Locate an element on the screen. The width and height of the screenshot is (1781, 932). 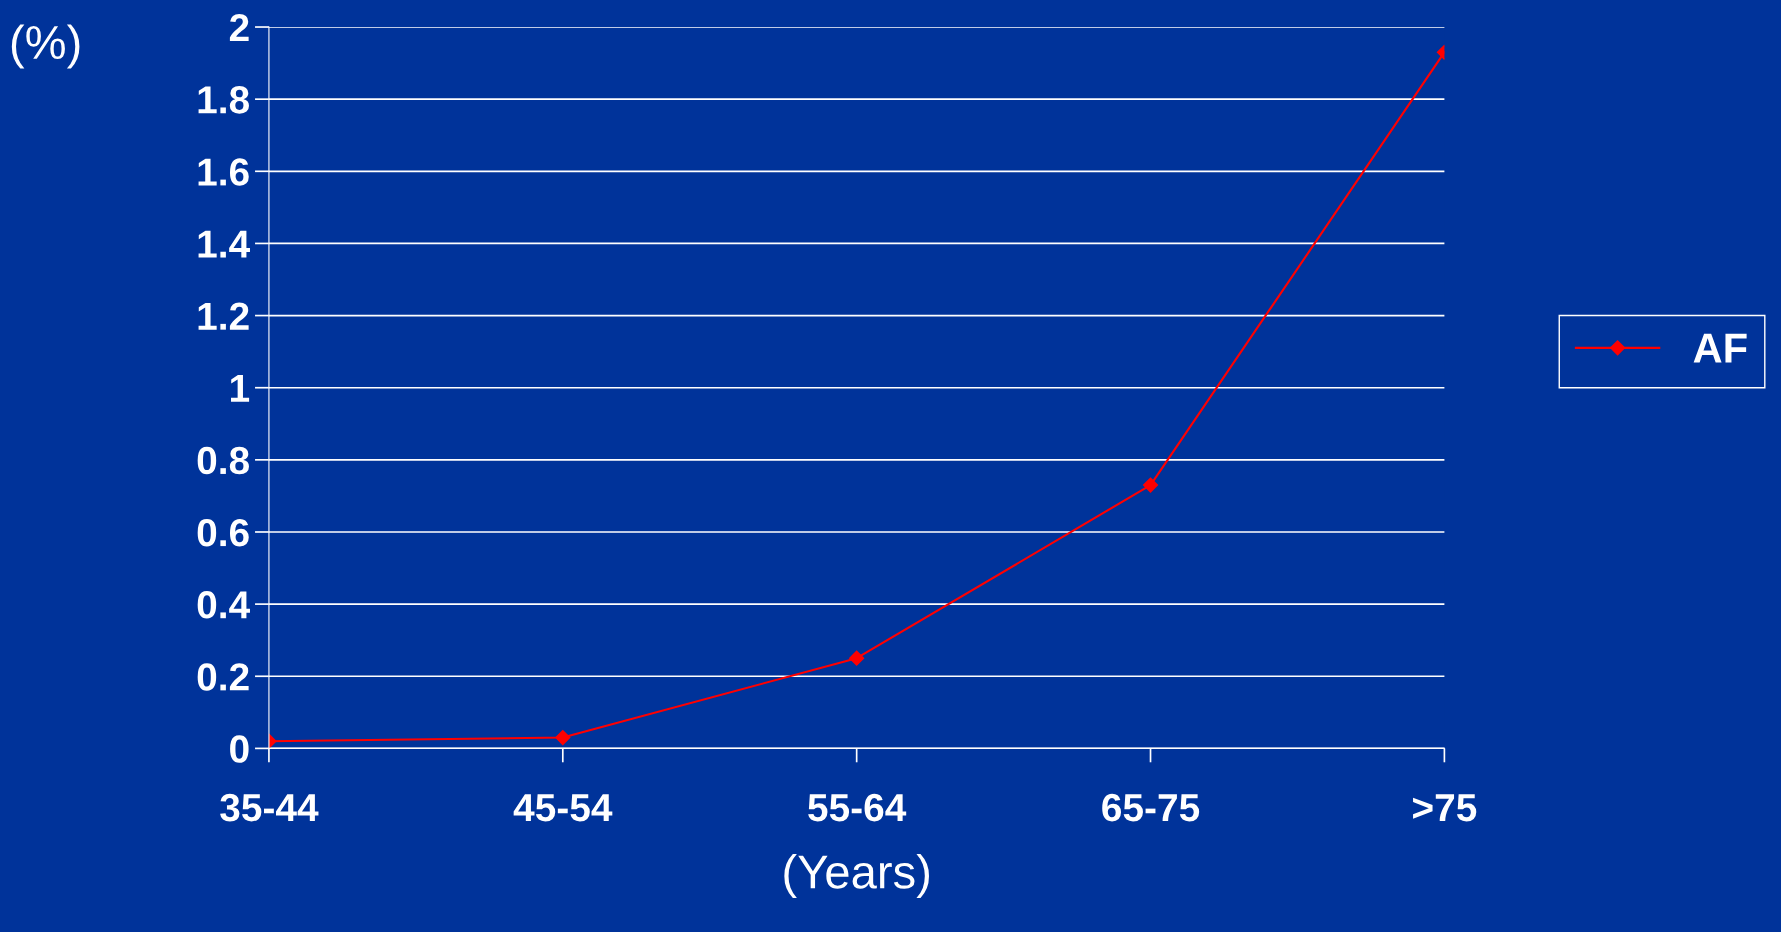
y-tick-label: 1.4 is located at coordinates (224, 244).